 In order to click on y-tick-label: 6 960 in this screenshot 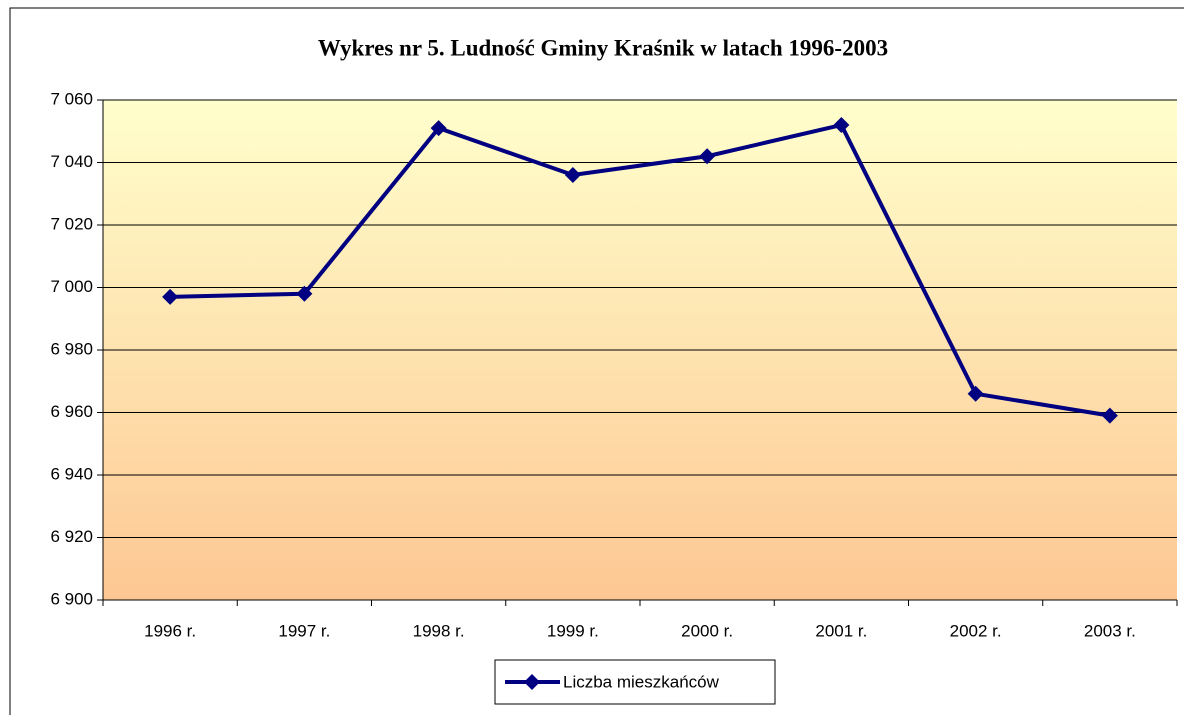, I will do `click(71, 411)`.